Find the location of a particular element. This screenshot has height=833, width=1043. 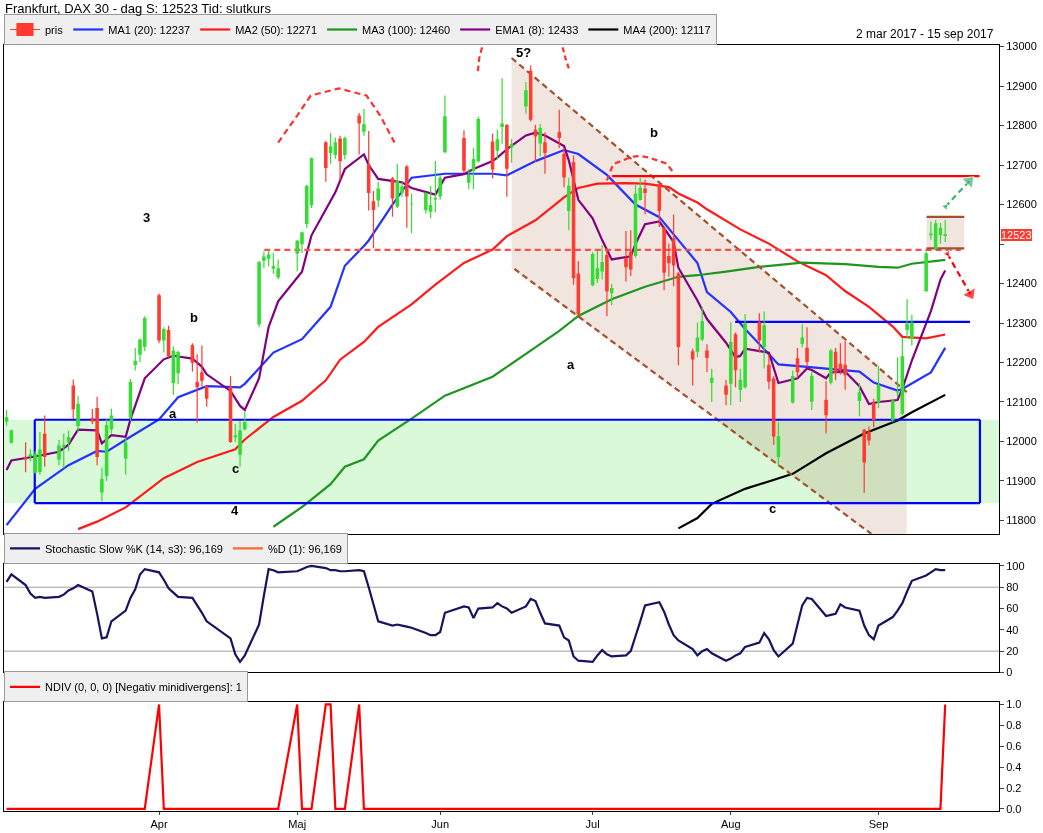

y-tick-label: 60 is located at coordinates (1012, 608).